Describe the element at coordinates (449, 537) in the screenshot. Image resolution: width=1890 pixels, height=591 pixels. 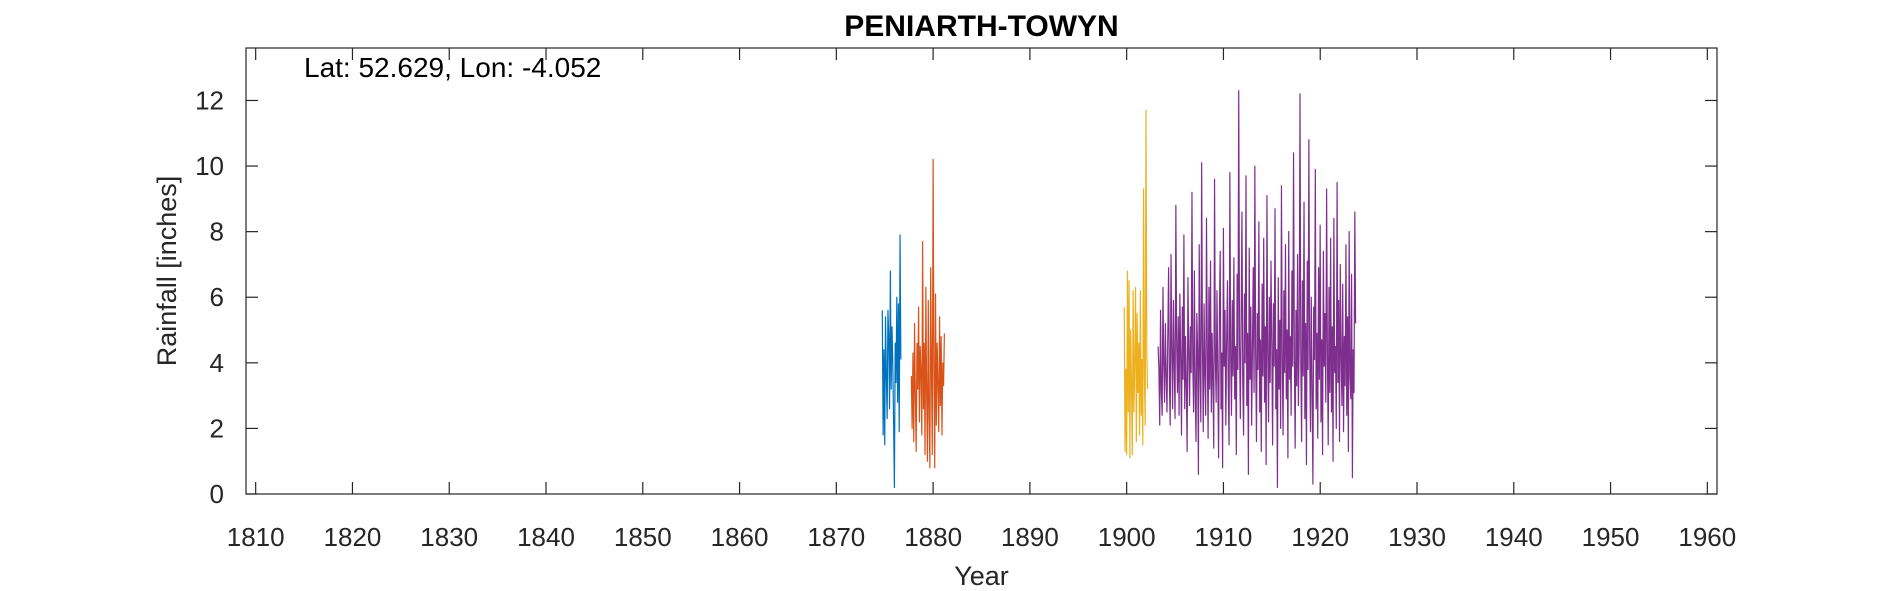
I see `x-tick-label: 1830` at that location.